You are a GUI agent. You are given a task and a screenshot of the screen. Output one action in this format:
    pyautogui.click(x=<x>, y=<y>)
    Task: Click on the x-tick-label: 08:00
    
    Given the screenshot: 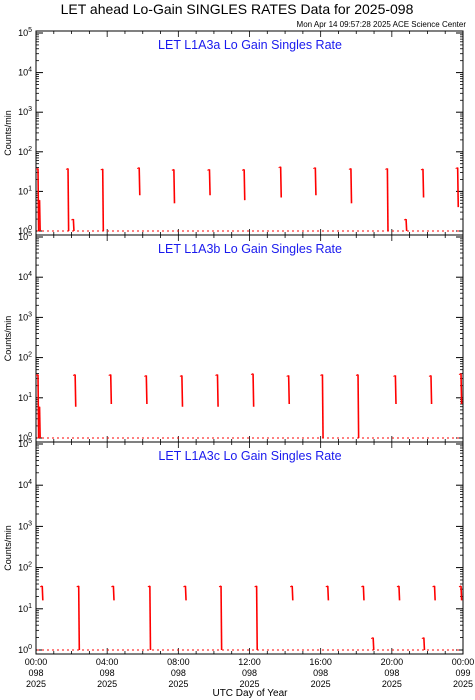 What is the action you would take?
    pyautogui.click(x=178, y=662)
    